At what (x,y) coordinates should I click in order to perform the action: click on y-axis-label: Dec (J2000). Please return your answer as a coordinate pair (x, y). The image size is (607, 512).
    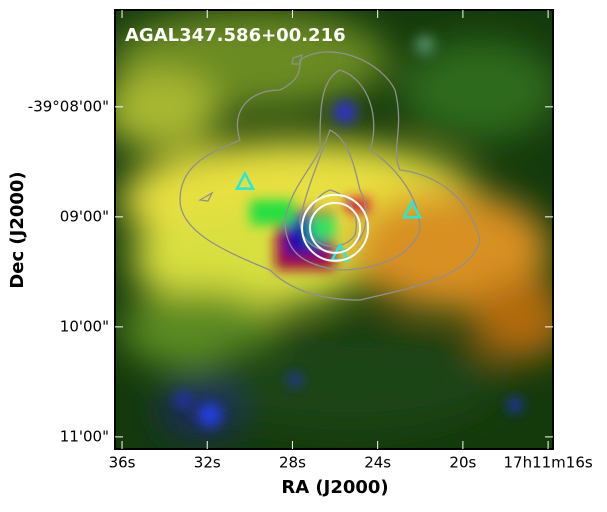
    Looking at the image, I should click on (17, 229).